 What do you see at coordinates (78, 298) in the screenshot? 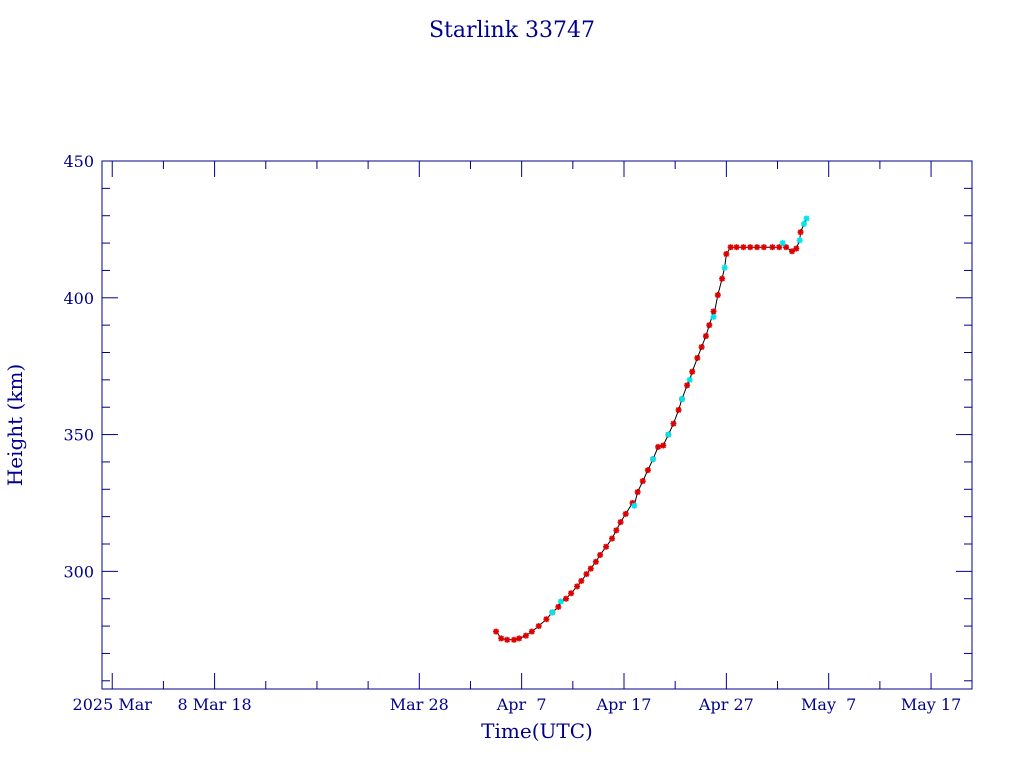
I see `y-tick-label: 400` at bounding box center [78, 298].